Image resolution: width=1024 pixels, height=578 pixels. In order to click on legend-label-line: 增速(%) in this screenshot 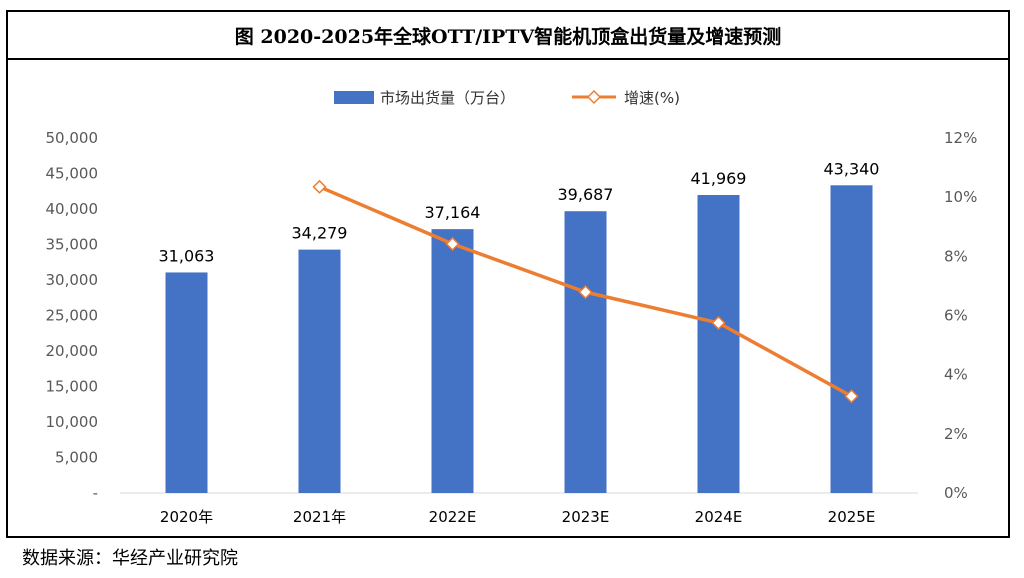, I will do `click(652, 98)`.